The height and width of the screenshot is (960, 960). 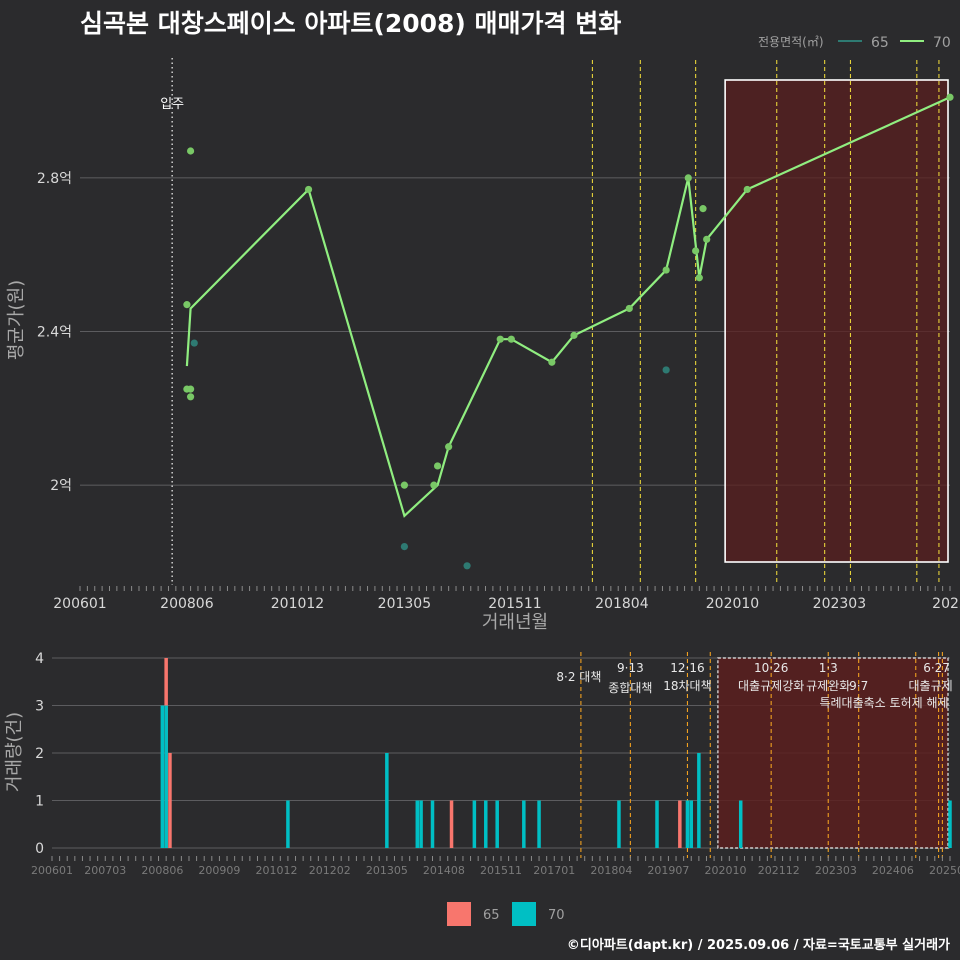 I want to click on policy-label: 규제완화, so click(x=828, y=686).